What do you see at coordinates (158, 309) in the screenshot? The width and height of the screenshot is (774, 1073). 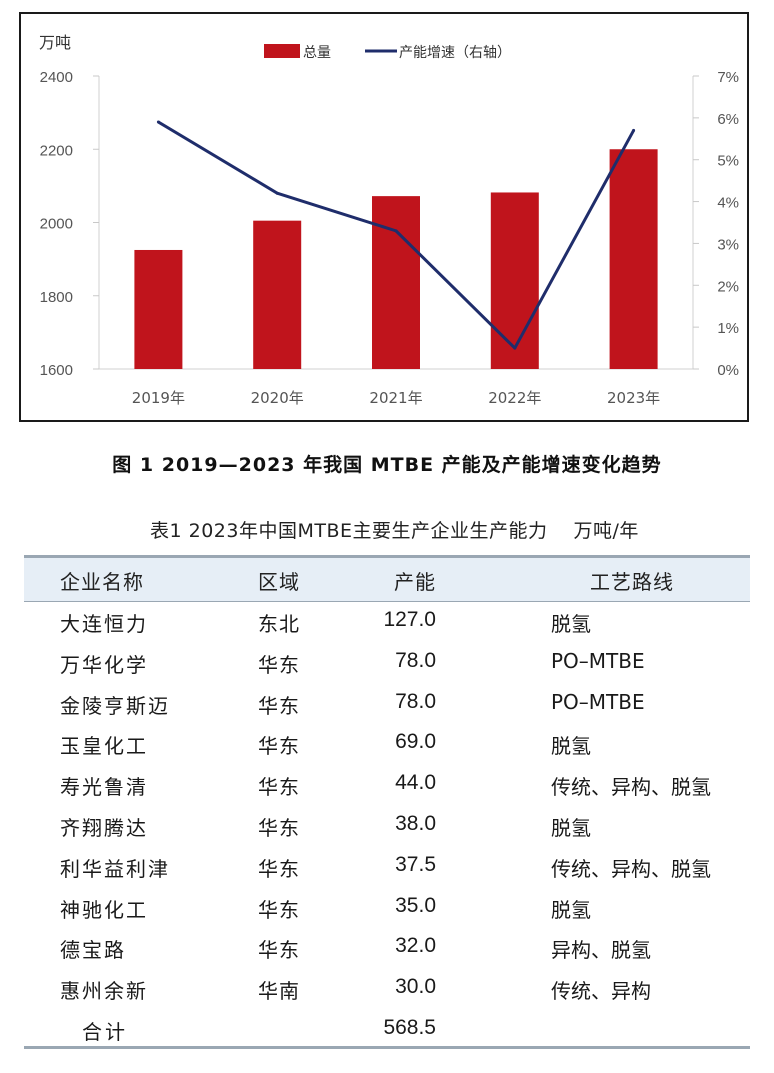 I see `bar-2019年` at bounding box center [158, 309].